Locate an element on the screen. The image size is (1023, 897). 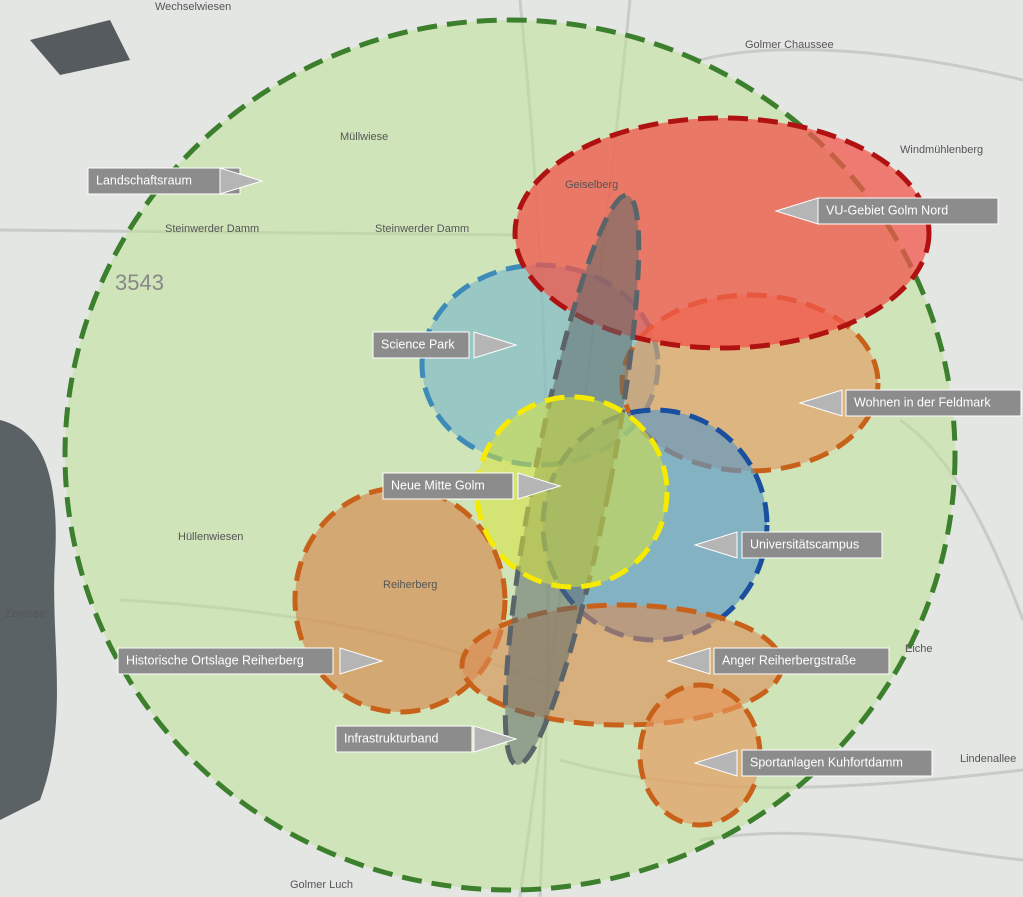
place-name: Hüllenwiesen is located at coordinates (210, 537).